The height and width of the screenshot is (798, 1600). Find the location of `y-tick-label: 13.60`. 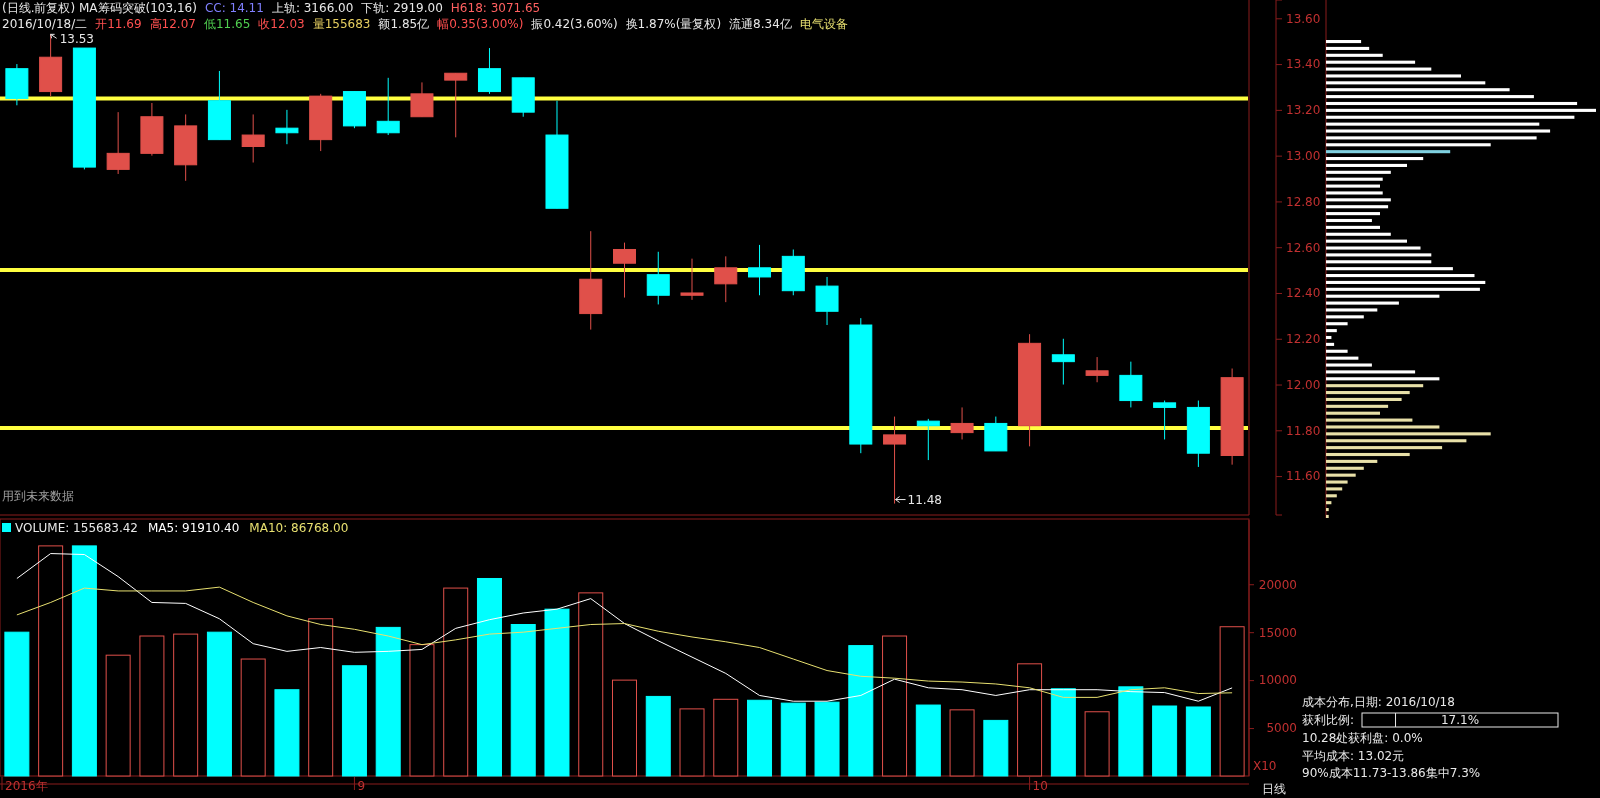

y-tick-label: 13.60 is located at coordinates (1303, 18).